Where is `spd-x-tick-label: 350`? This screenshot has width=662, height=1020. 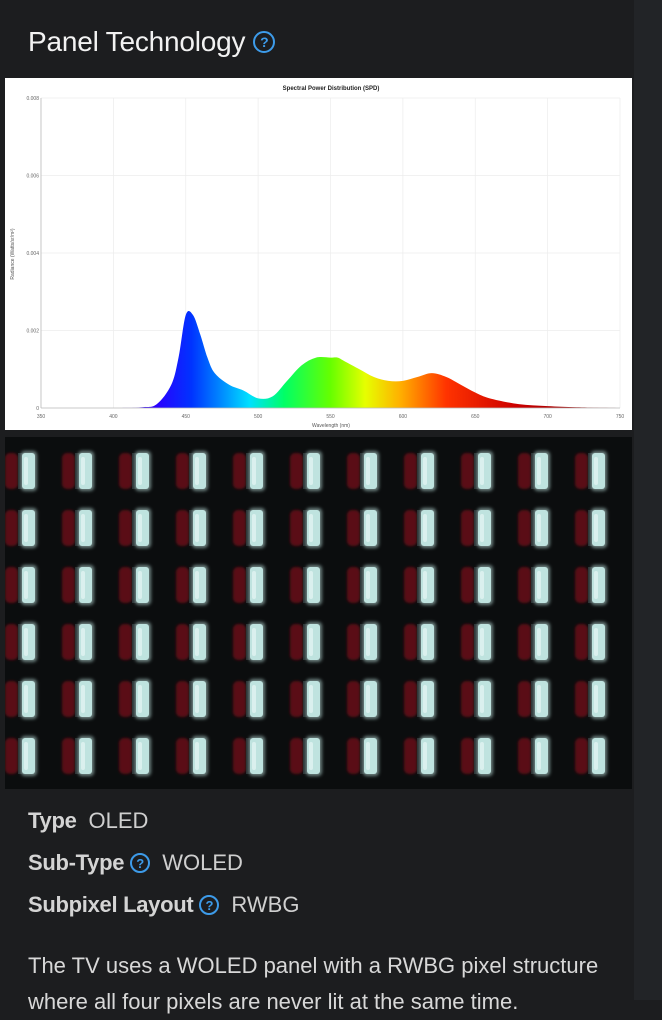
spd-x-tick-label: 350 is located at coordinates (41, 417).